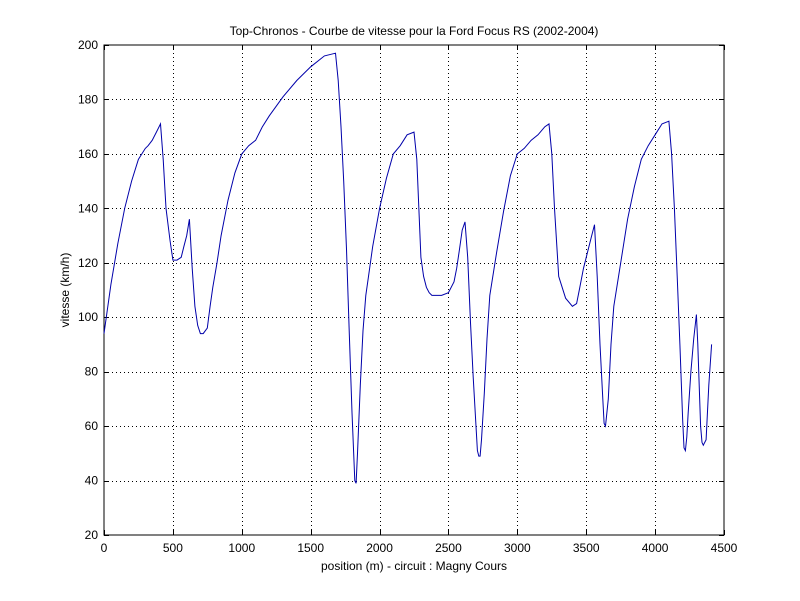  I want to click on y-tick-labels: 20 40 60 80 100 120 140 160 180 200, so click(88, 290).